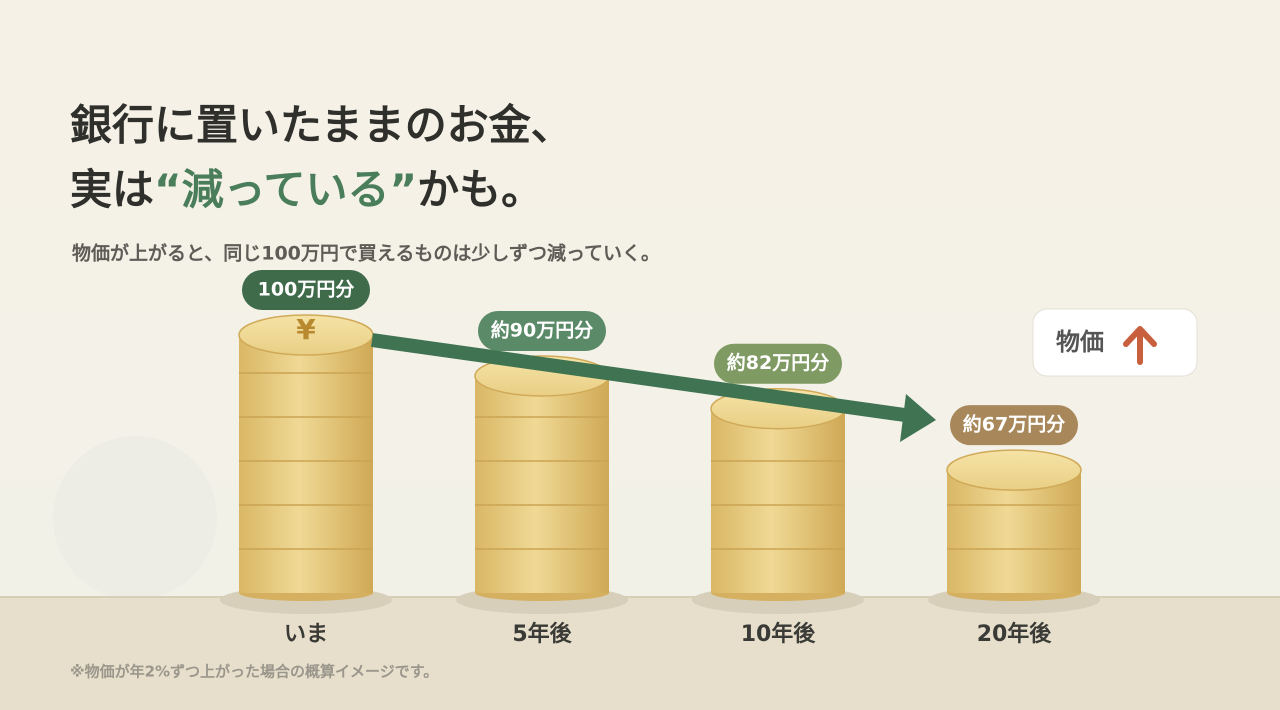 Image resolution: width=1280 pixels, height=710 pixels. Describe the element at coordinates (1140, 336) in the screenshot. I see `icon-head` at that location.